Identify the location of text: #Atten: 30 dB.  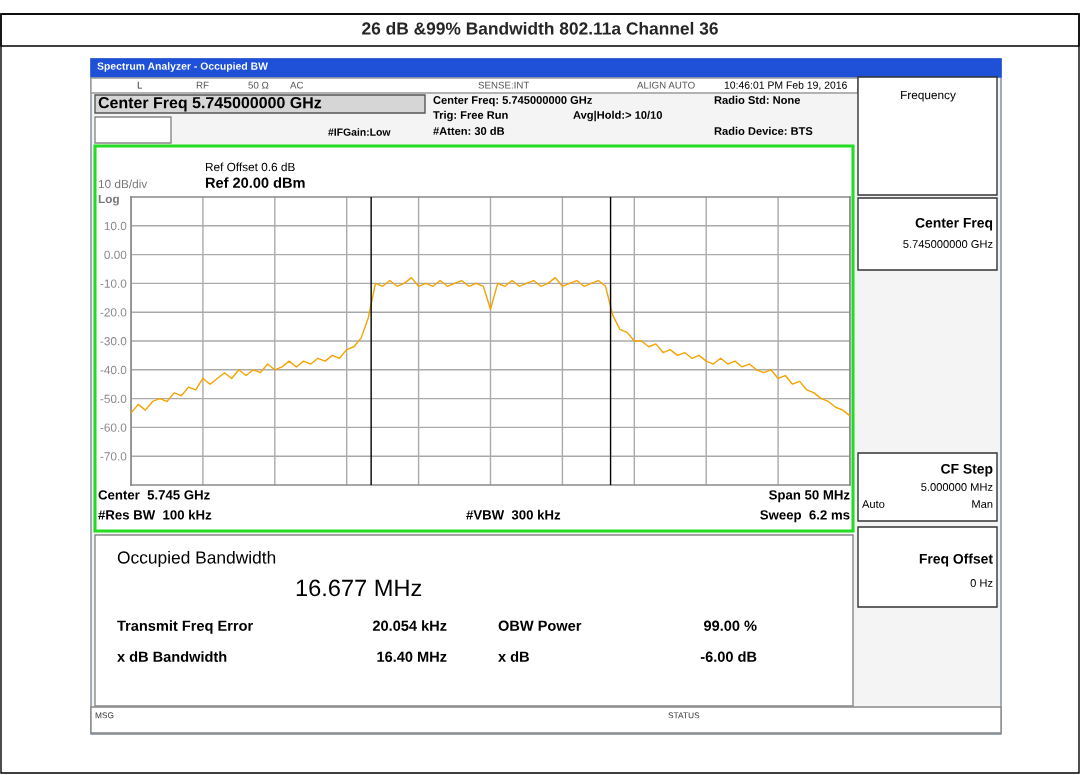
(469, 130).